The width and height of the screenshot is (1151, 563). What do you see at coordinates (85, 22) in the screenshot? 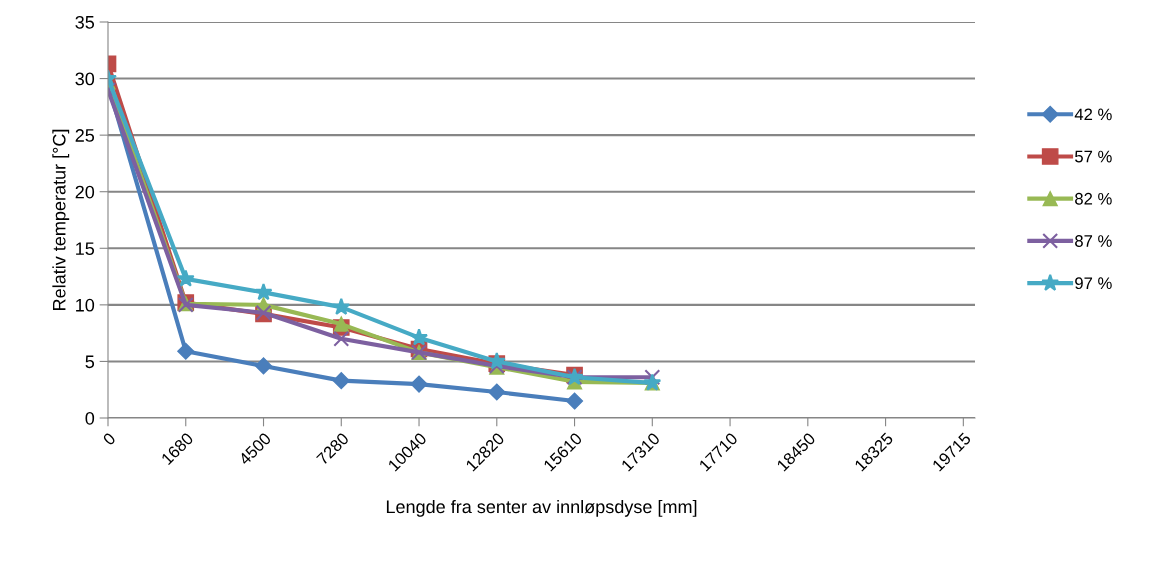
I see `y-tick-label: 35` at bounding box center [85, 22].